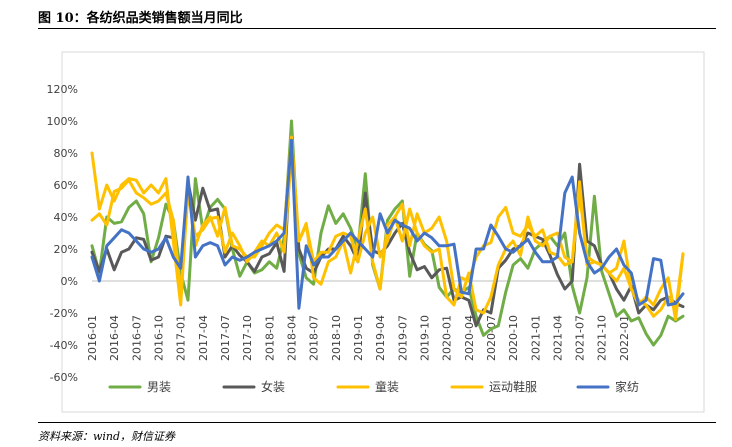  Describe the element at coordinates (66, 185) in the screenshot. I see `y-tick-label: 60%` at that location.